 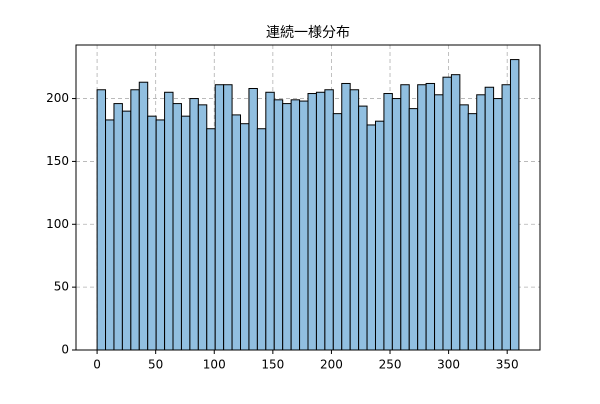 I want to click on x-tick-label: 200, so click(x=331, y=365).